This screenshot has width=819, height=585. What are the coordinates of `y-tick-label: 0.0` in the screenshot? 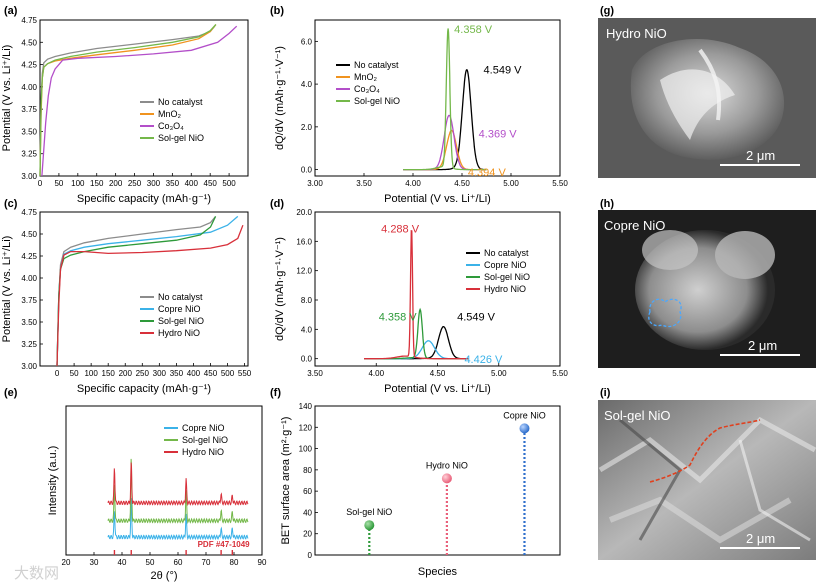 It's located at (307, 170).